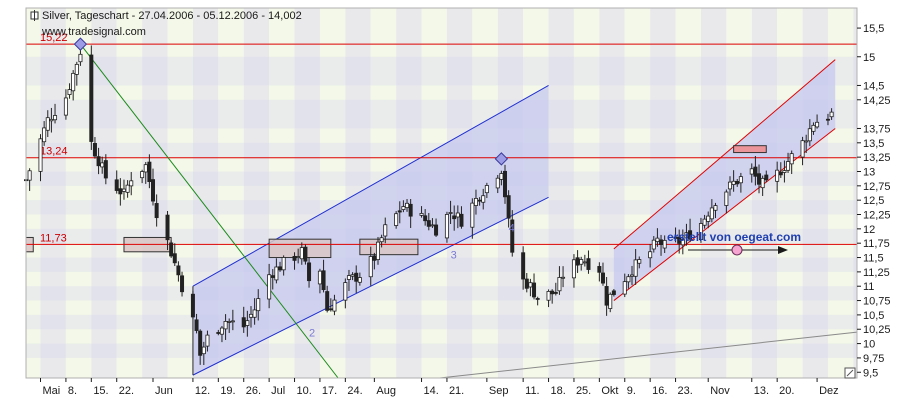 This screenshot has width=913, height=411. I want to click on price-band, so click(441, 293).